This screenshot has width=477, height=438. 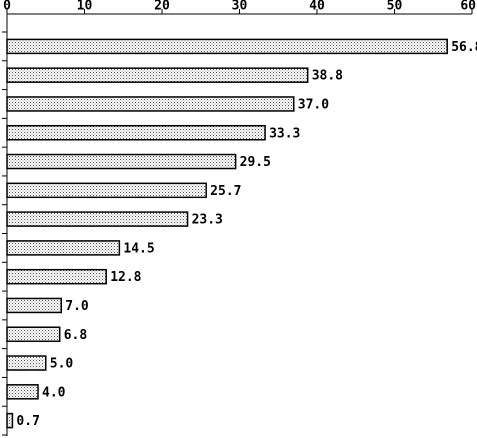 What do you see at coordinates (125, 277) in the screenshot?
I see `value-label: 12.8` at bounding box center [125, 277].